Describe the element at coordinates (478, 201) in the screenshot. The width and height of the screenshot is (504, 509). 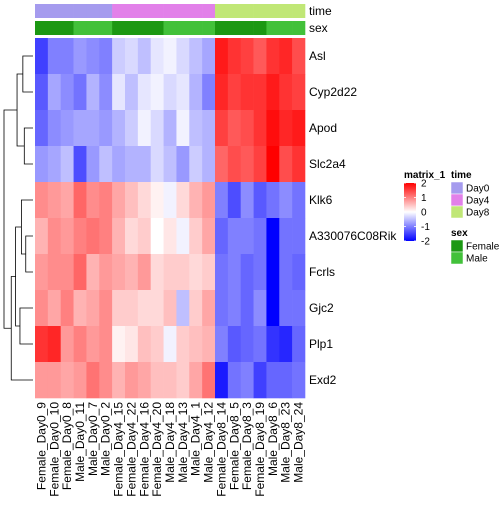
I see `time-legend-label: Day4` at that location.